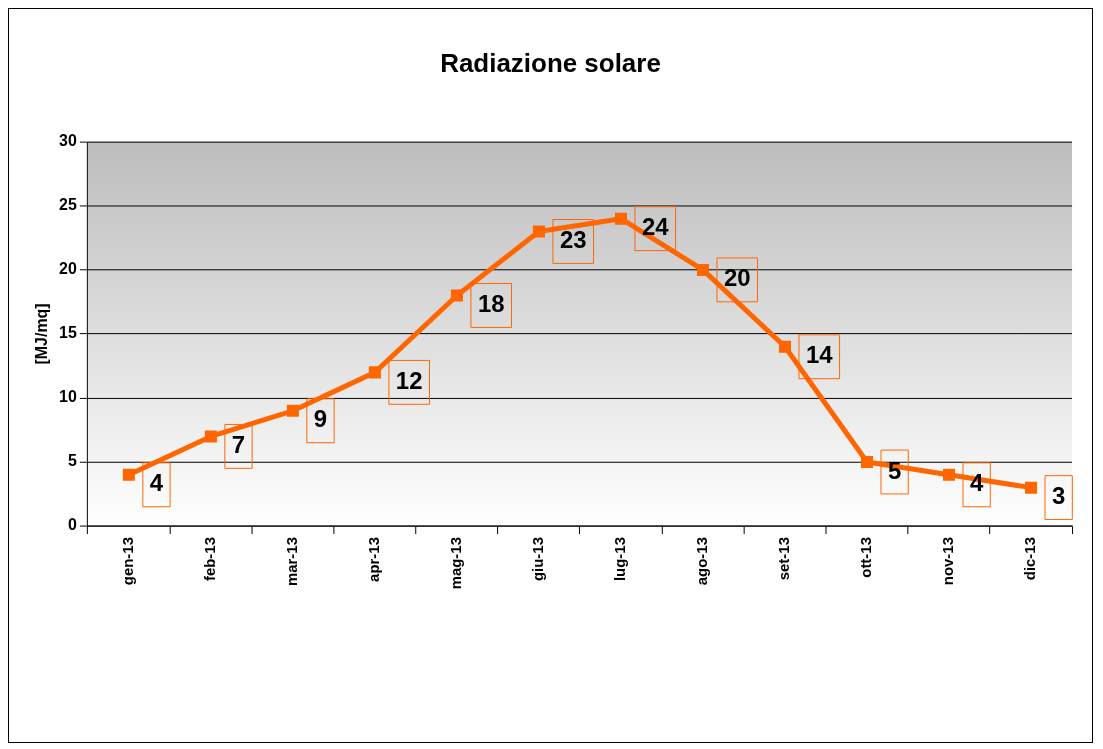 This screenshot has height=749, width=1103. Describe the element at coordinates (292, 562) in the screenshot. I see `x-tick-label: mar-13` at that location.